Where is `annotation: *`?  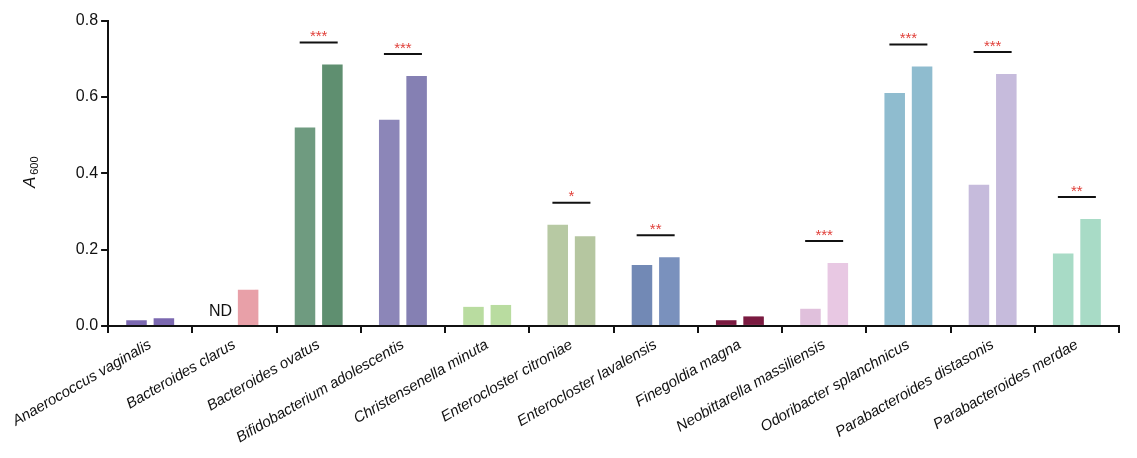
annotation: * is located at coordinates (571, 196).